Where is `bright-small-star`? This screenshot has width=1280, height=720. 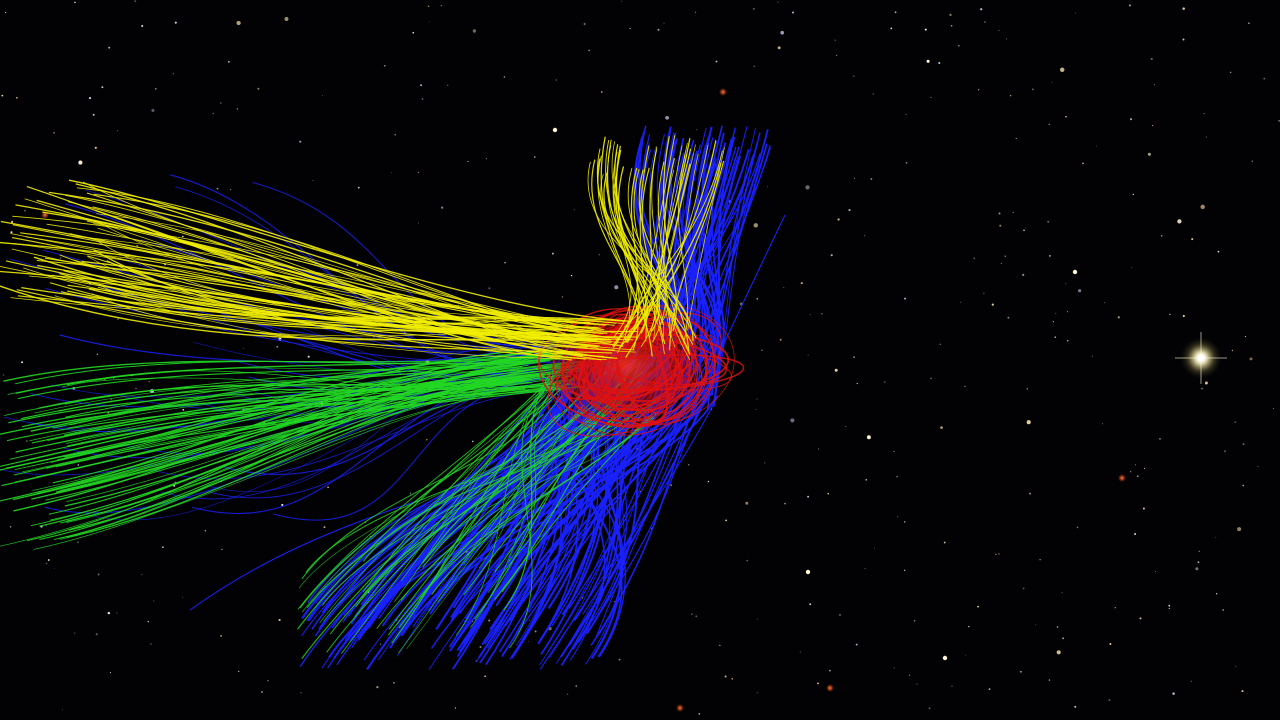
bright-small-star is located at coordinates (808, 572).